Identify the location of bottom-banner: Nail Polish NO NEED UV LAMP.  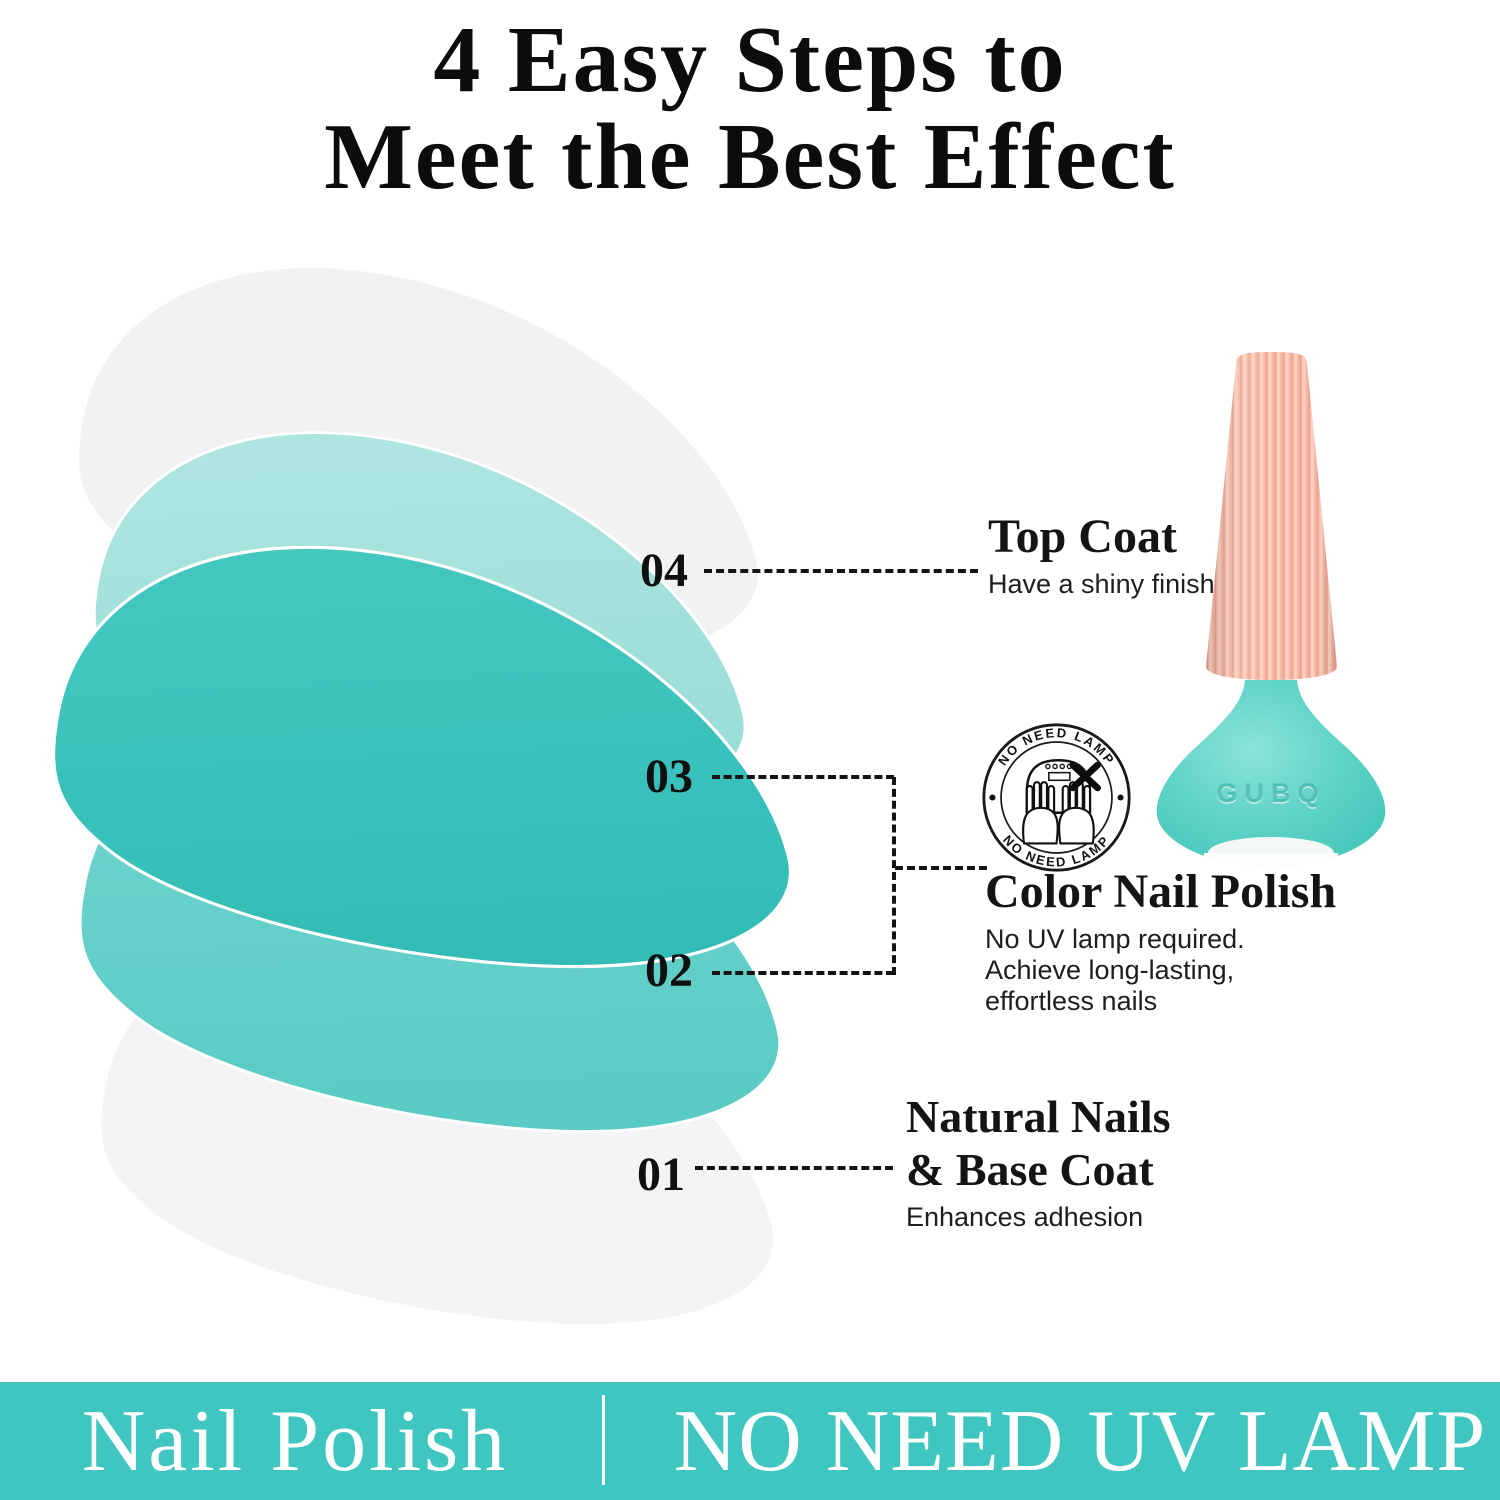
(750, 1441).